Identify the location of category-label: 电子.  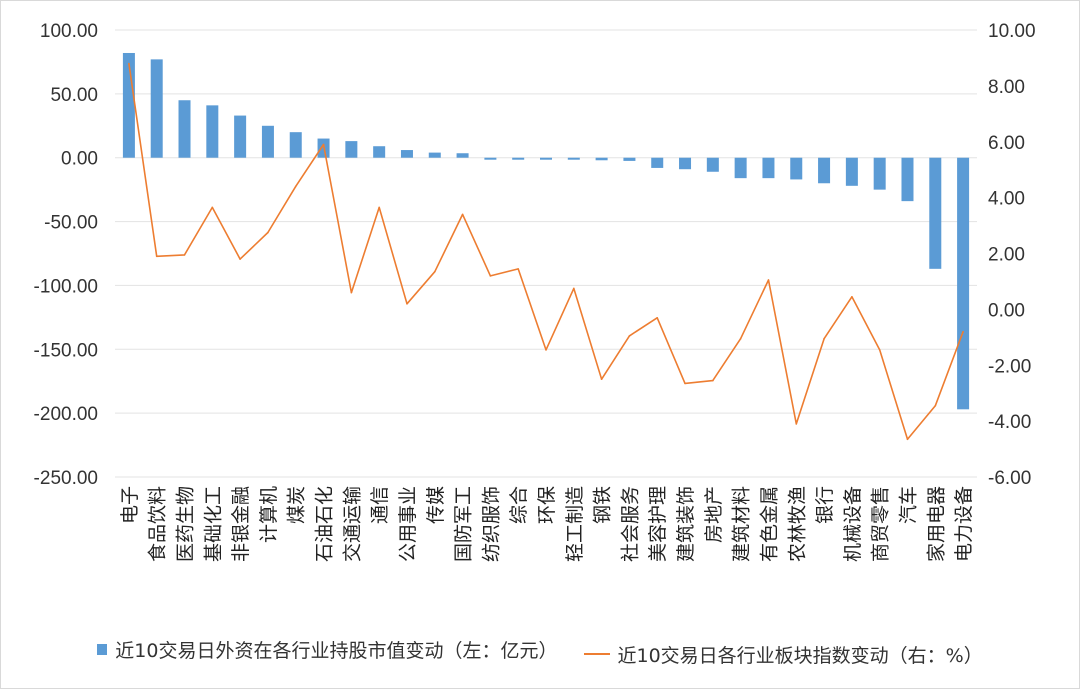
(130, 505).